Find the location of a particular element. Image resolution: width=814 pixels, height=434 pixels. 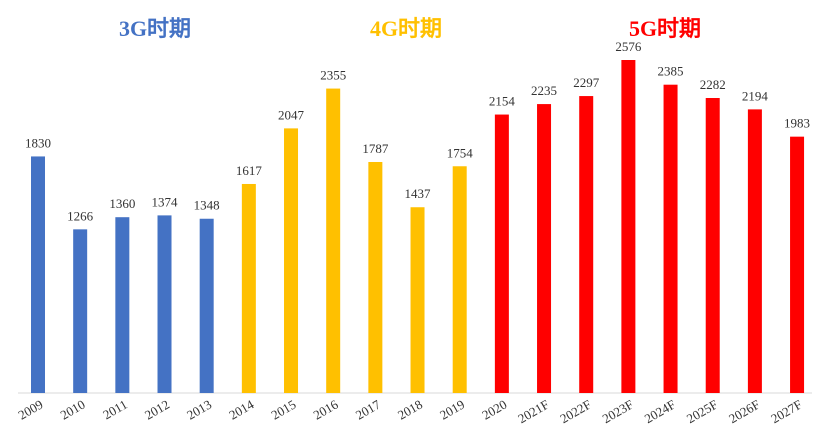

x-tick-label: 2023F is located at coordinates (618, 412).